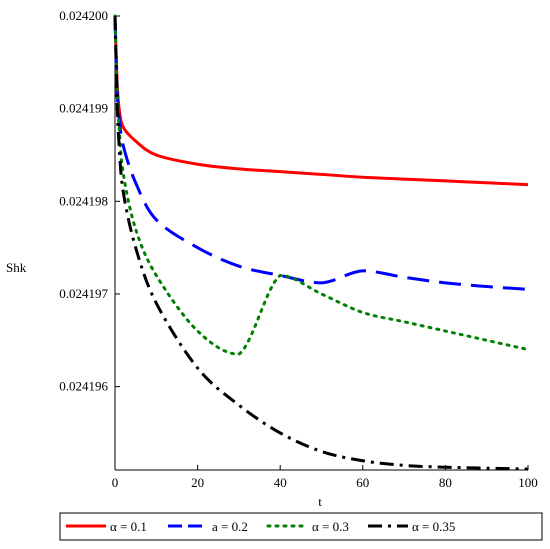 The width and height of the screenshot is (550, 549). Describe the element at coordinates (320, 501) in the screenshot. I see `x-axis-label: t` at that location.